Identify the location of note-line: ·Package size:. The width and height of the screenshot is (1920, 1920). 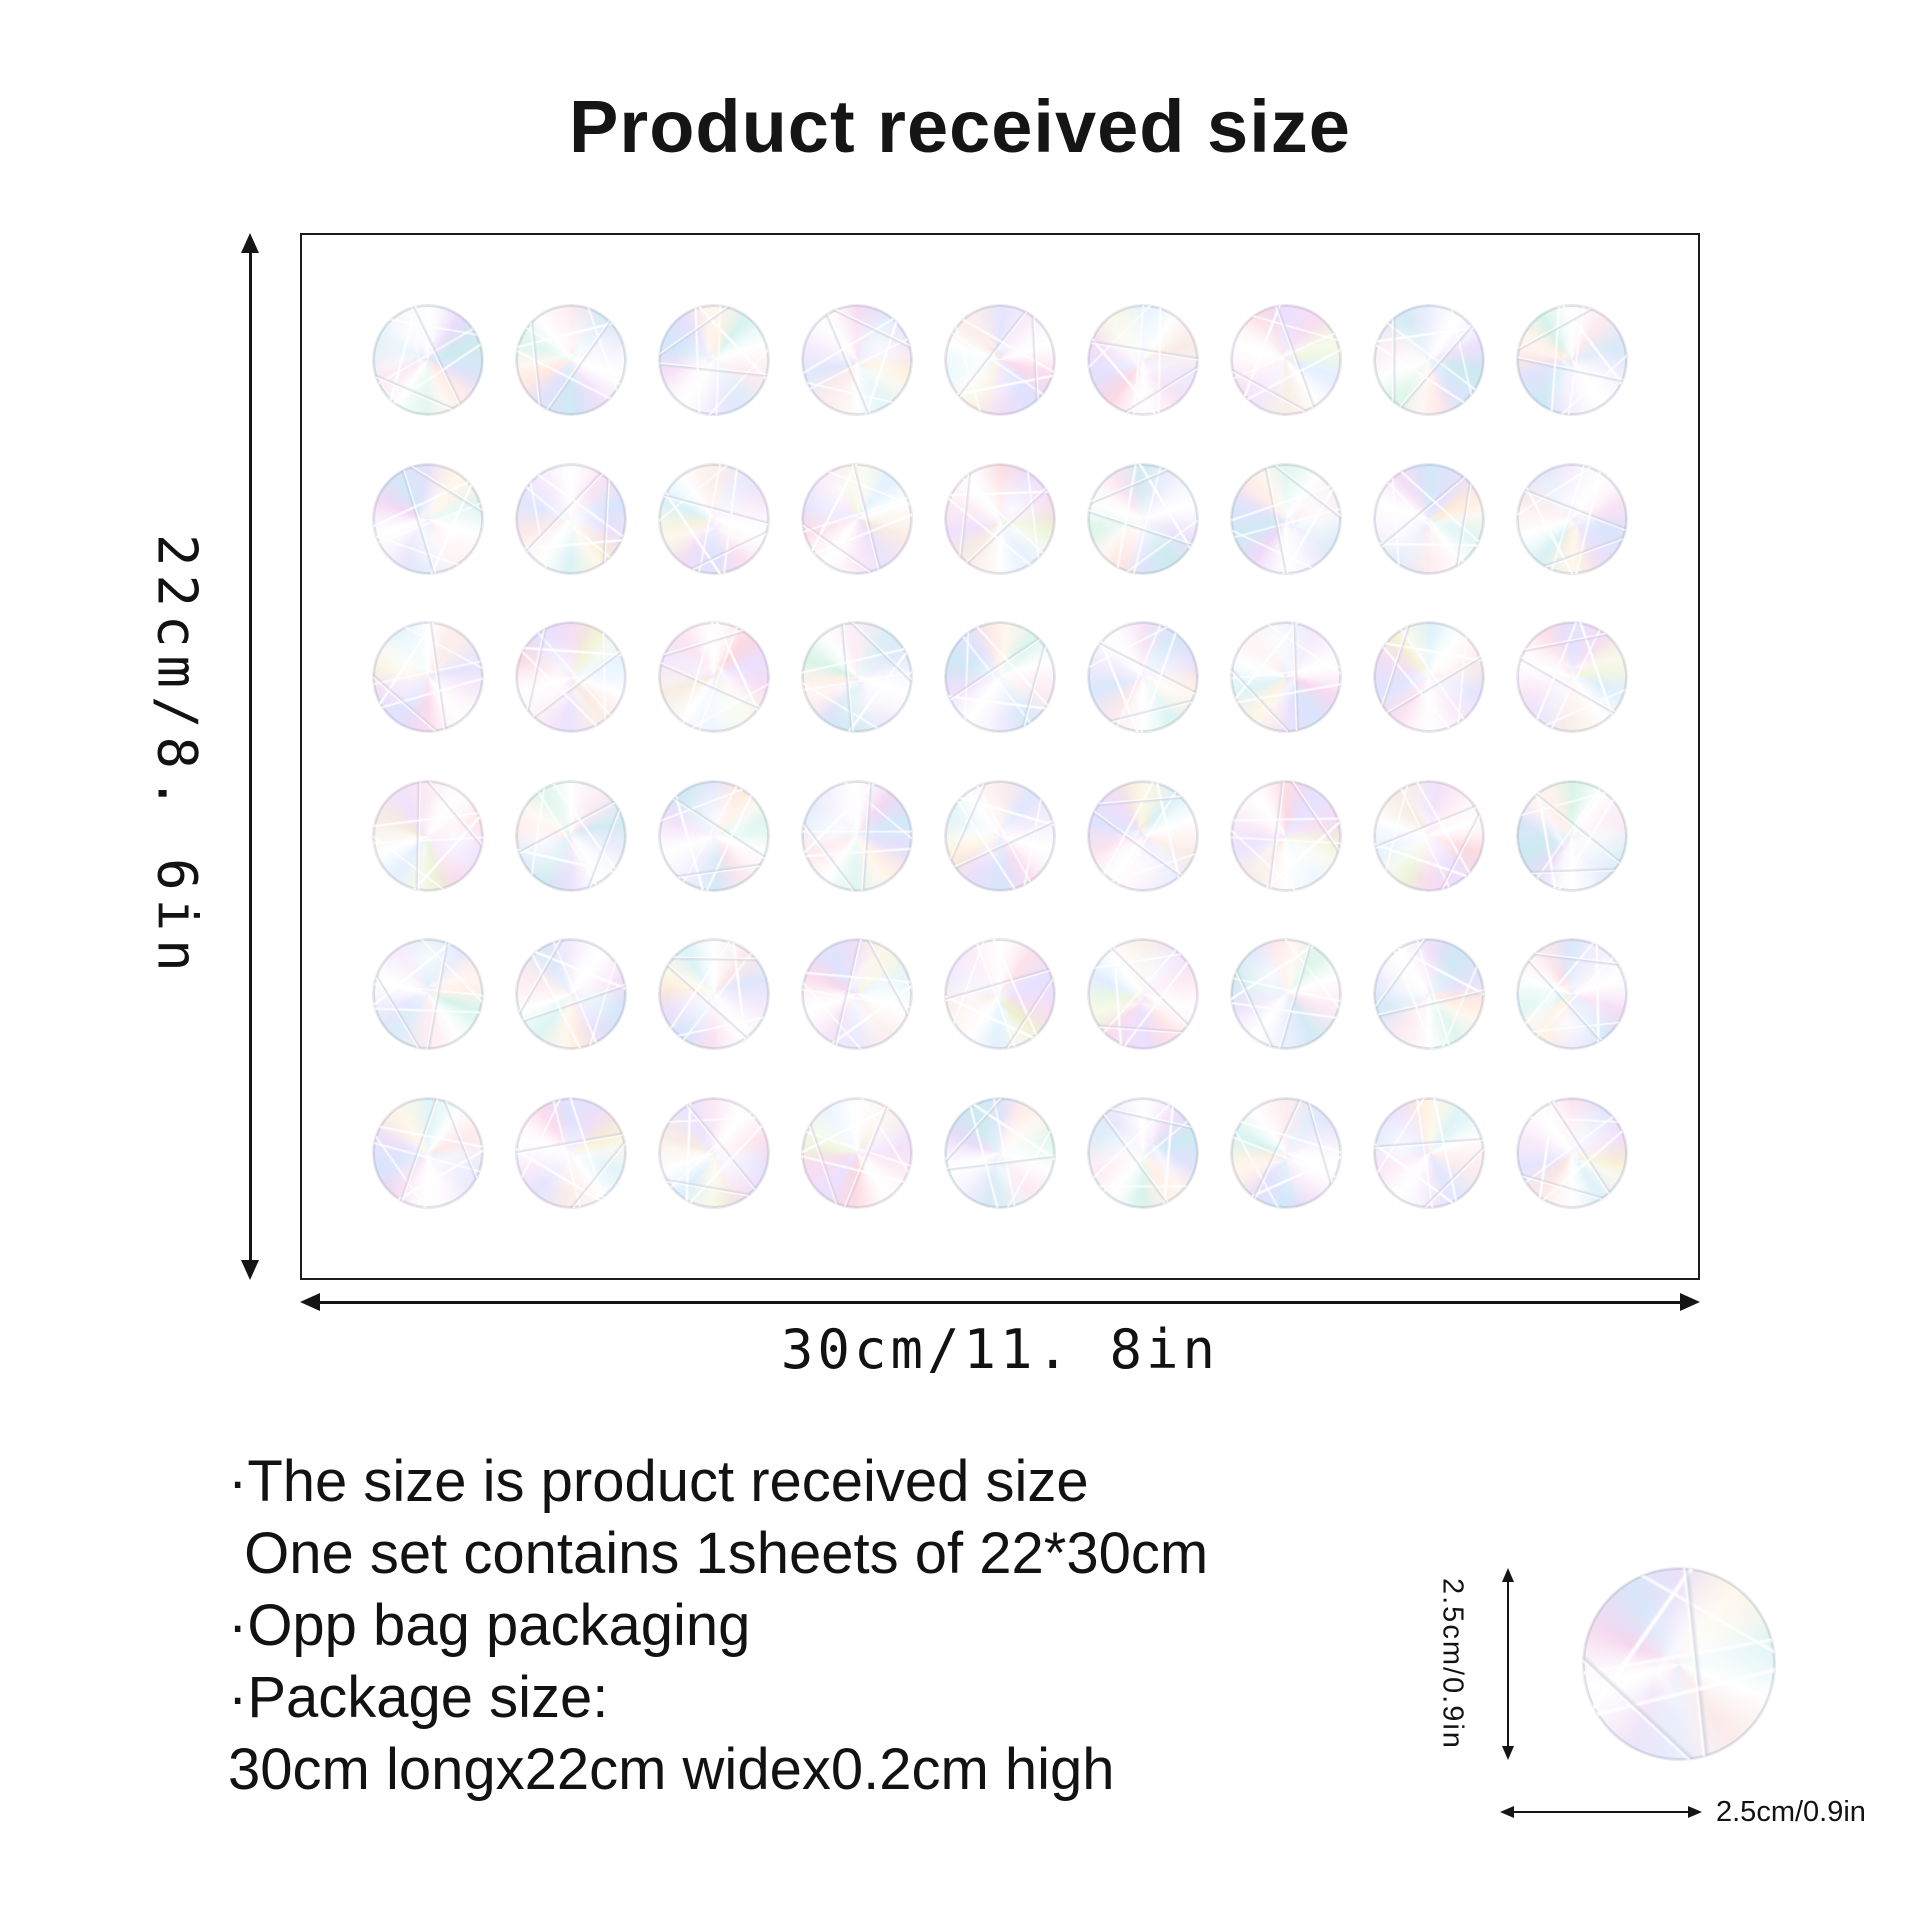
(418, 1697).